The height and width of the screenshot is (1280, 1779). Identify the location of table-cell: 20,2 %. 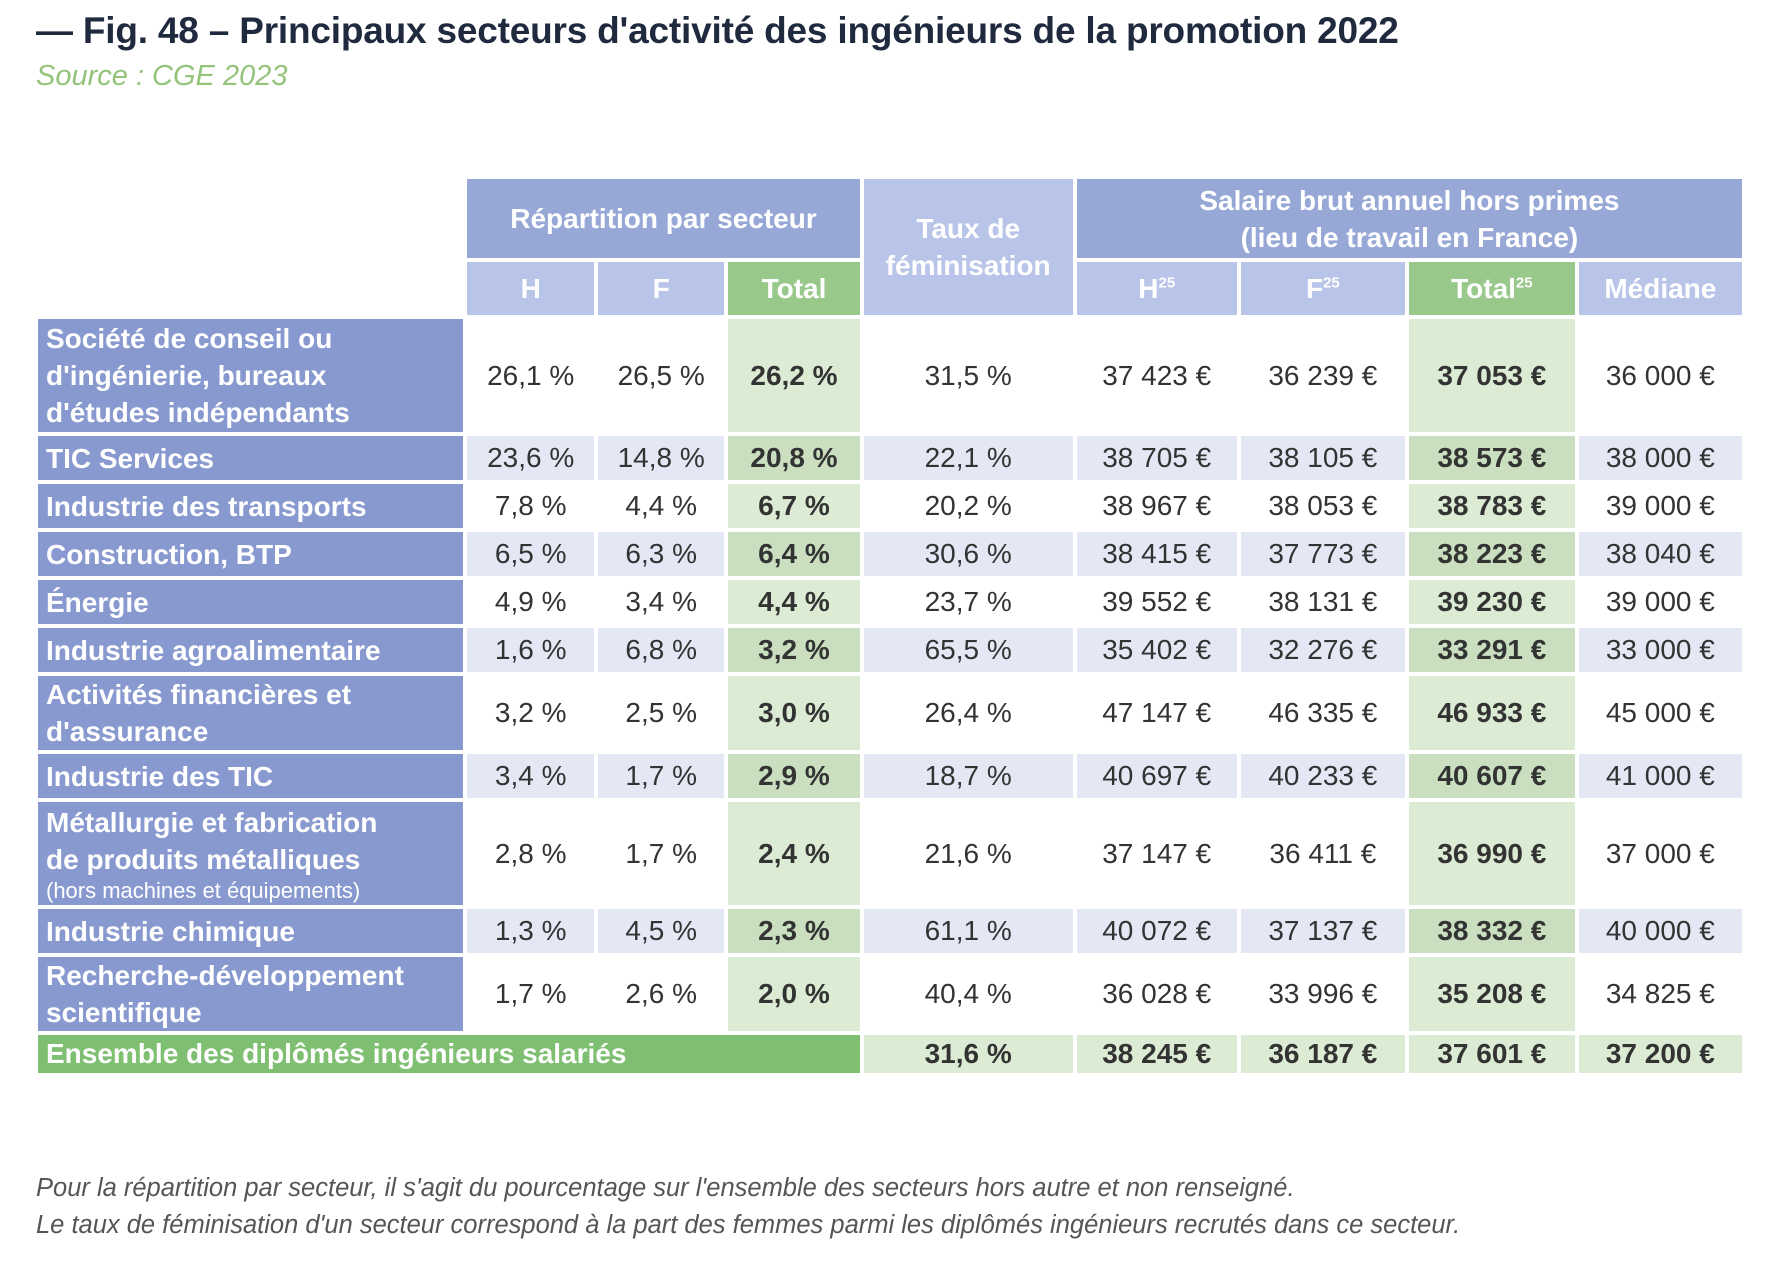
(968, 506).